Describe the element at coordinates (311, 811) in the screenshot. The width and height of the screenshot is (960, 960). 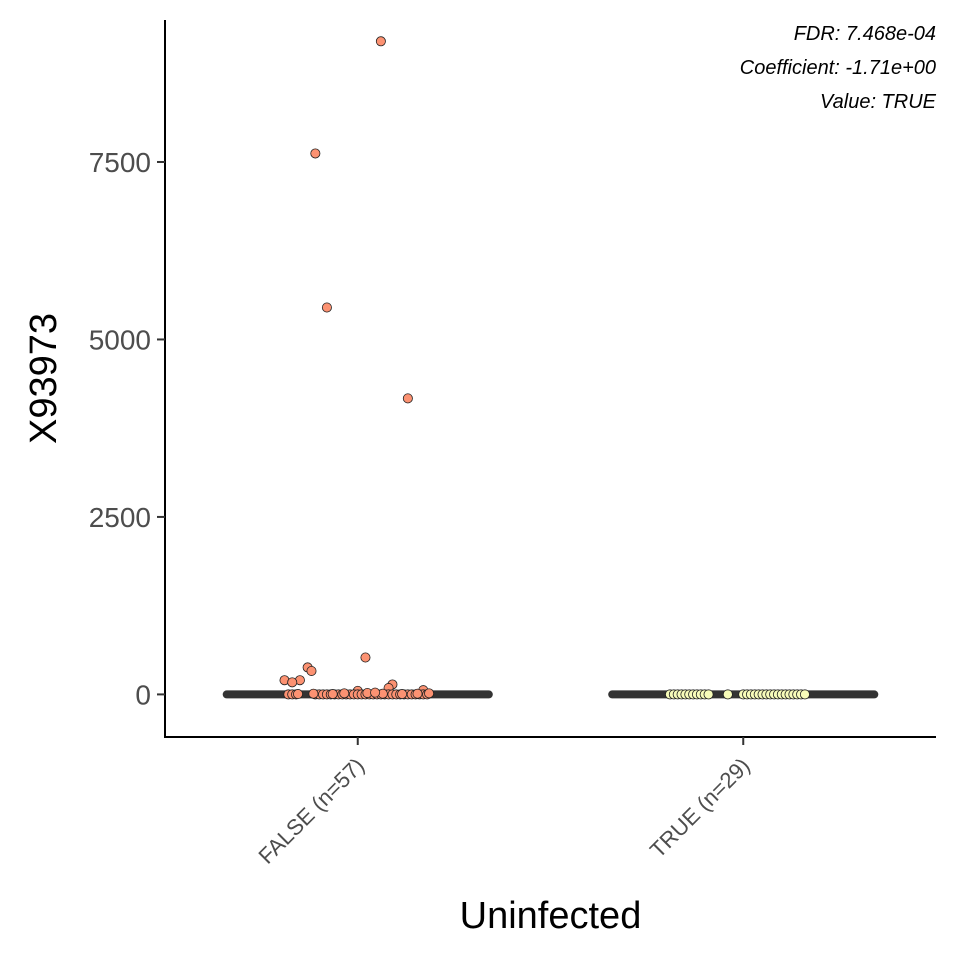
I see `x-tick-label: FALSE (n=57)` at that location.